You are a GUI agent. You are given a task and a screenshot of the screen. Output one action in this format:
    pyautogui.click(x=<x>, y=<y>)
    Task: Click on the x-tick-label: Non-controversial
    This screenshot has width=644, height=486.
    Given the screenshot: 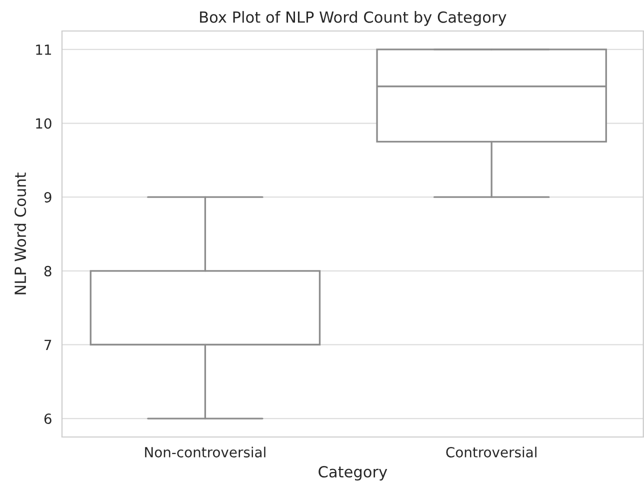 What is the action you would take?
    pyautogui.click(x=205, y=452)
    